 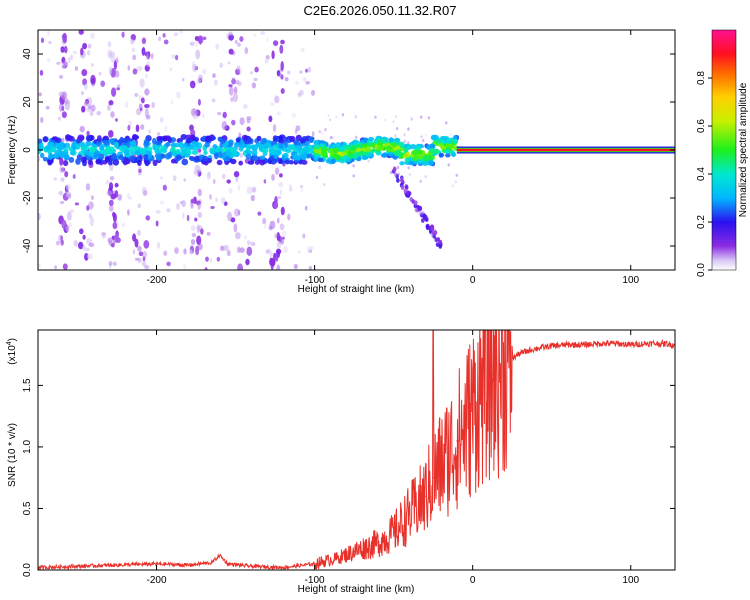 I want to click on spectrogram-x-tick-label: 0, so click(x=473, y=280).